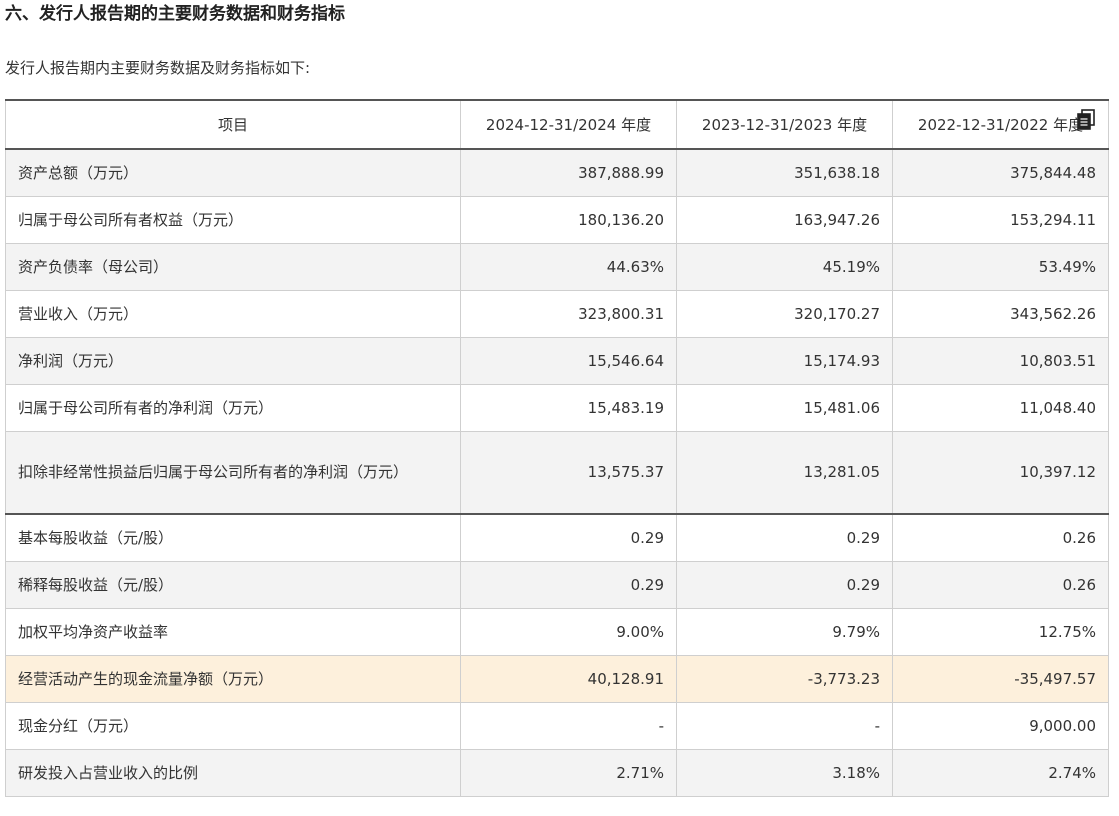 Image resolution: width=1119 pixels, height=816 pixels. Describe the element at coordinates (568, 124) in the screenshot. I see `header-2024: 2024-12-31/2024 年度` at that location.